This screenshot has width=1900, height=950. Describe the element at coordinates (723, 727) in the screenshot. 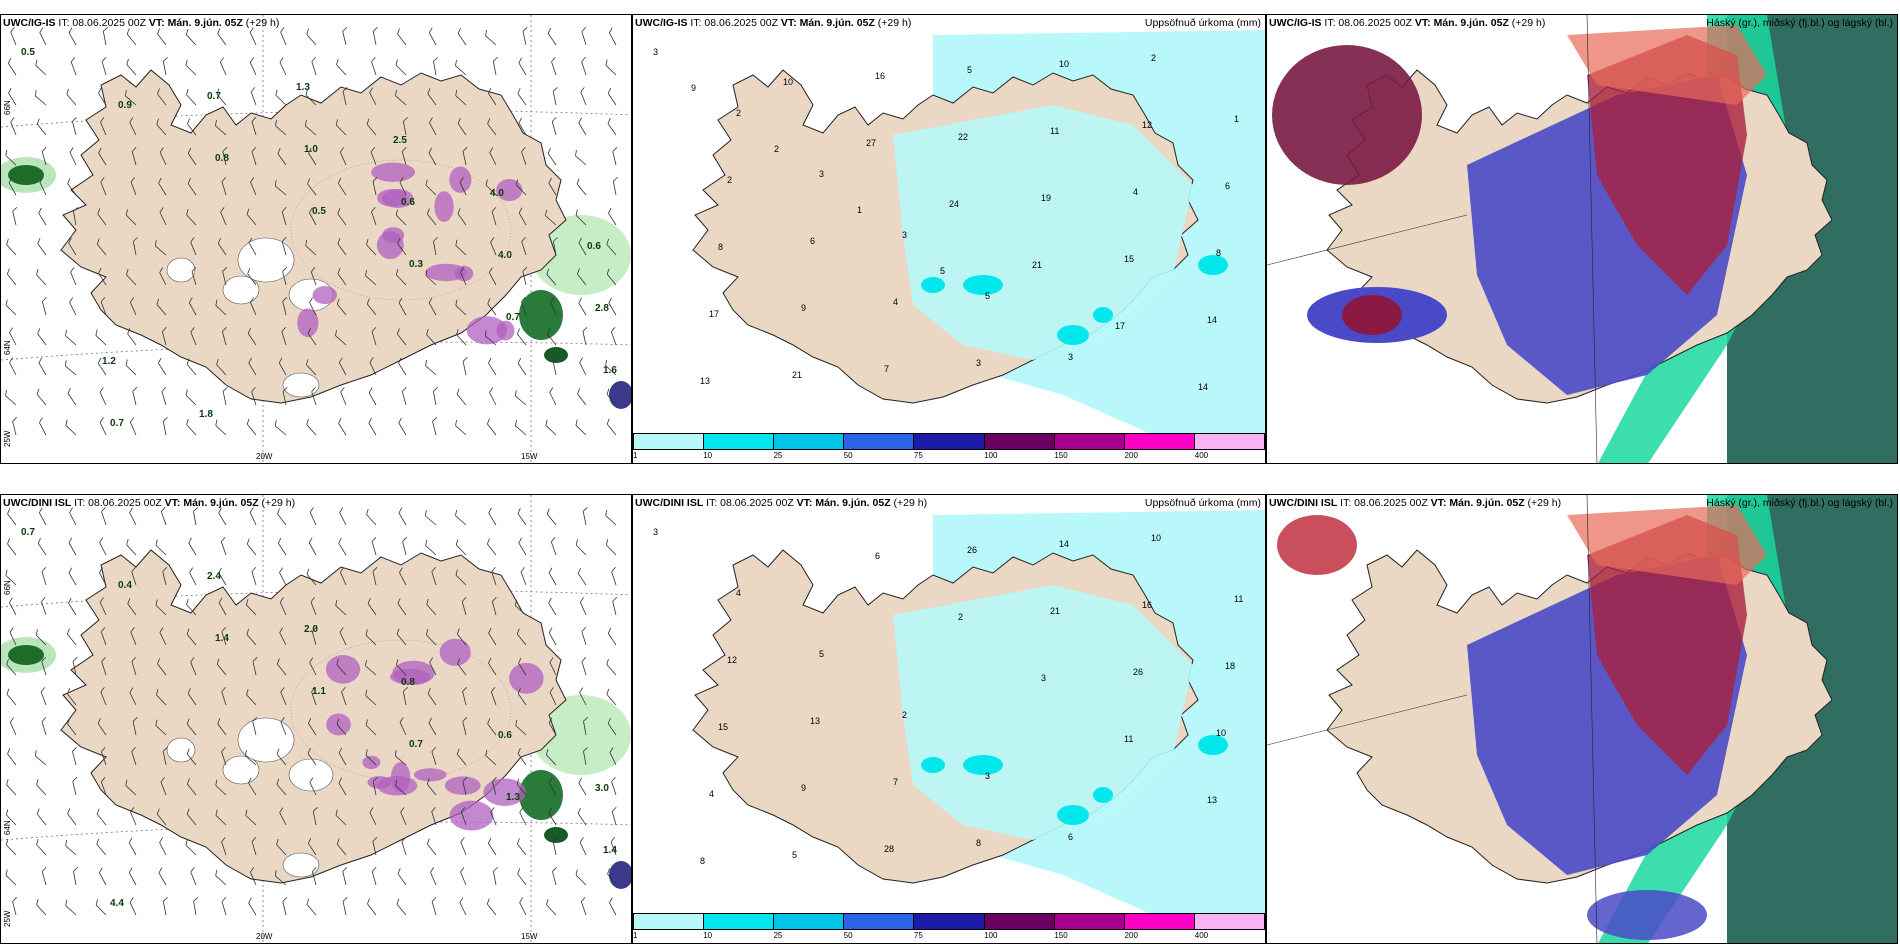

I see `precip-amount-label: 15` at that location.